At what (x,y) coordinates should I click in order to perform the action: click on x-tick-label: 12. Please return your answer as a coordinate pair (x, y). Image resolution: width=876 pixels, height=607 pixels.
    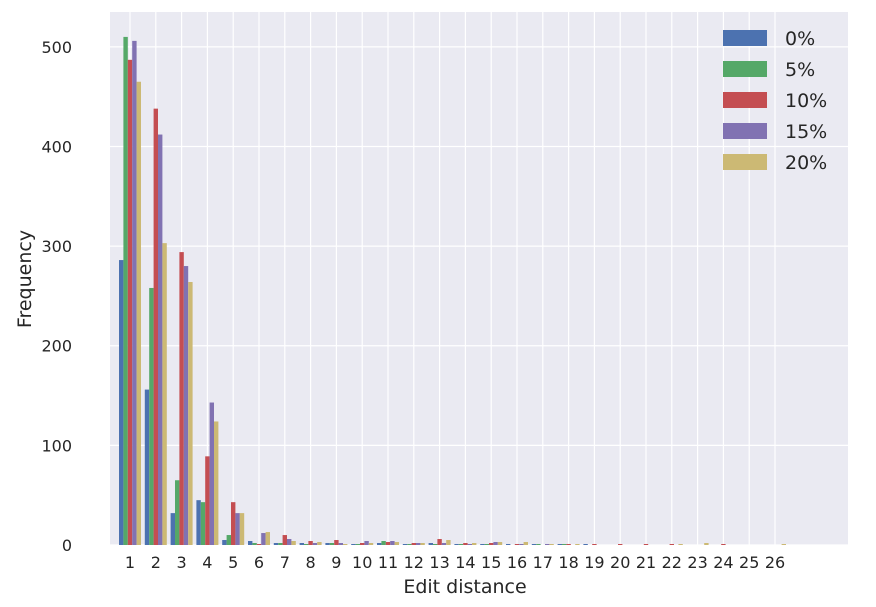
    Looking at the image, I should click on (414, 562).